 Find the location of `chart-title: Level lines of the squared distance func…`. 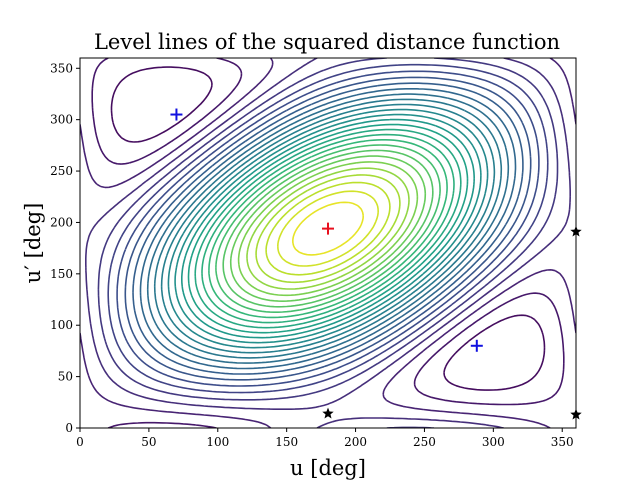

chart-title: Level lines of the squared distance func… is located at coordinates (327, 42).